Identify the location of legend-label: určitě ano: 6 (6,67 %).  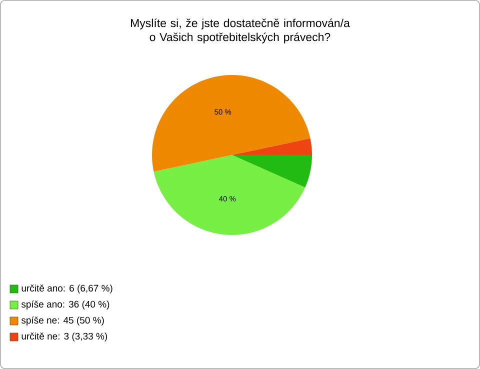
(67, 289).